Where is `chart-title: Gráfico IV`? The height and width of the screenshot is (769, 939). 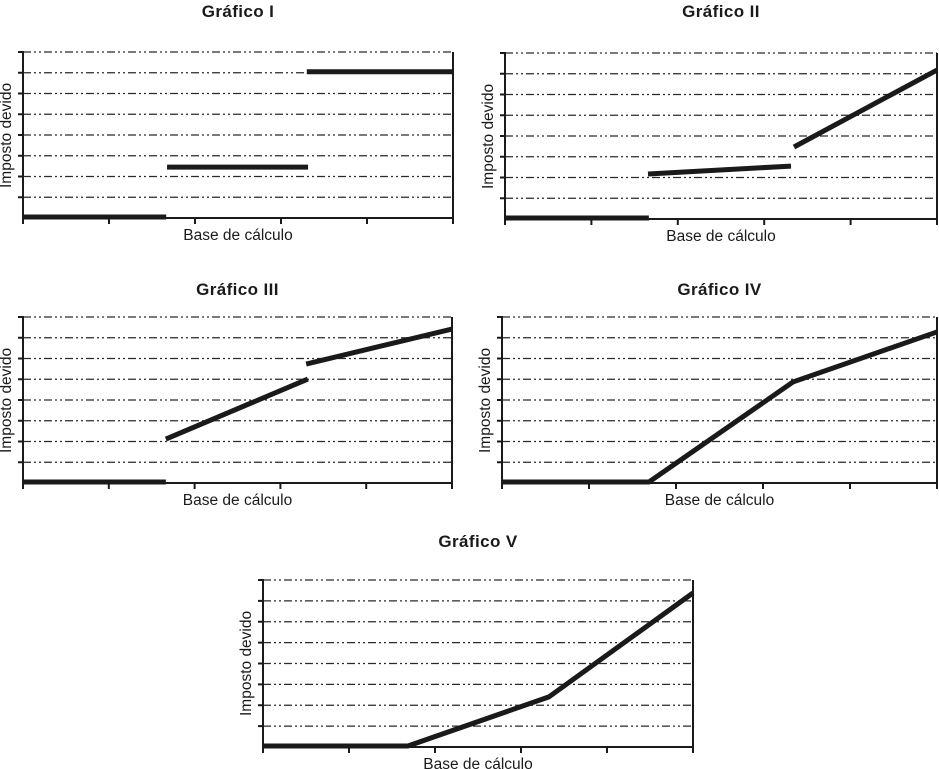
chart-title: Gráfico IV is located at coordinates (719, 289).